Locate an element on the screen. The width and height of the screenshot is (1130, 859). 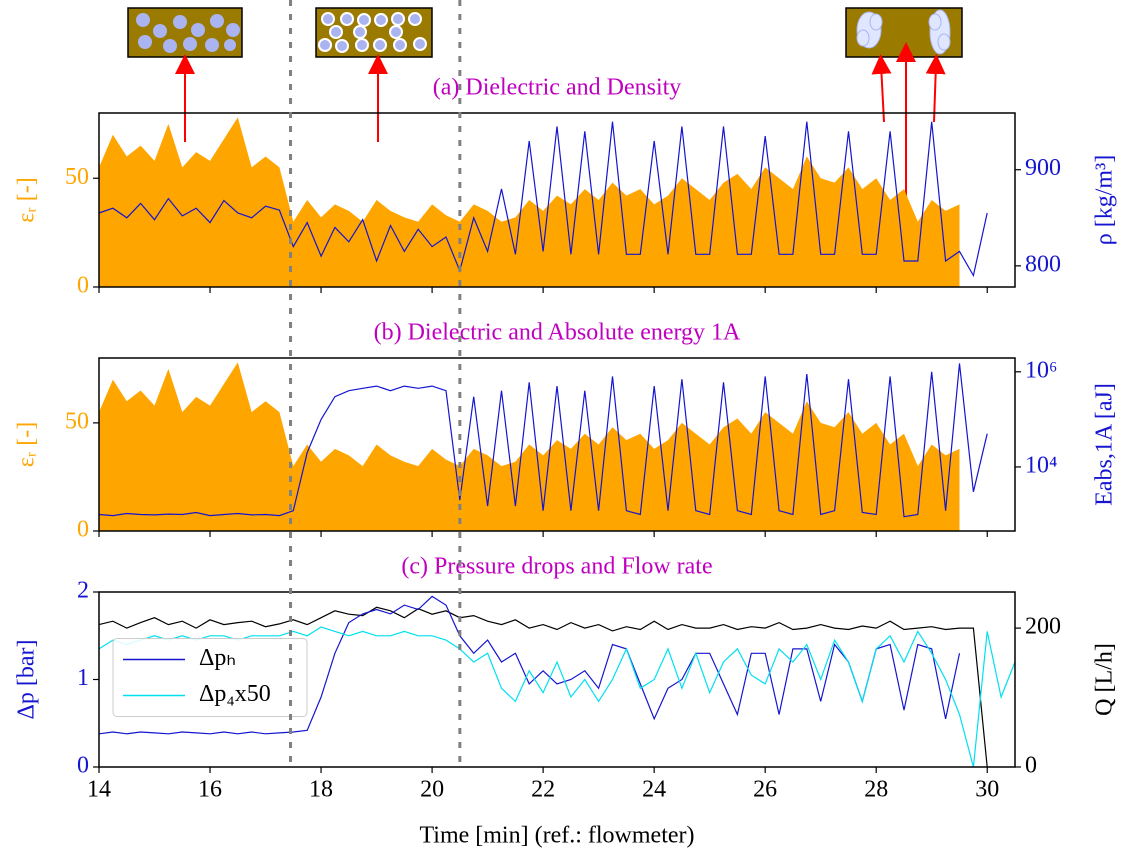
x-tick-label: 24 is located at coordinates (654, 790).